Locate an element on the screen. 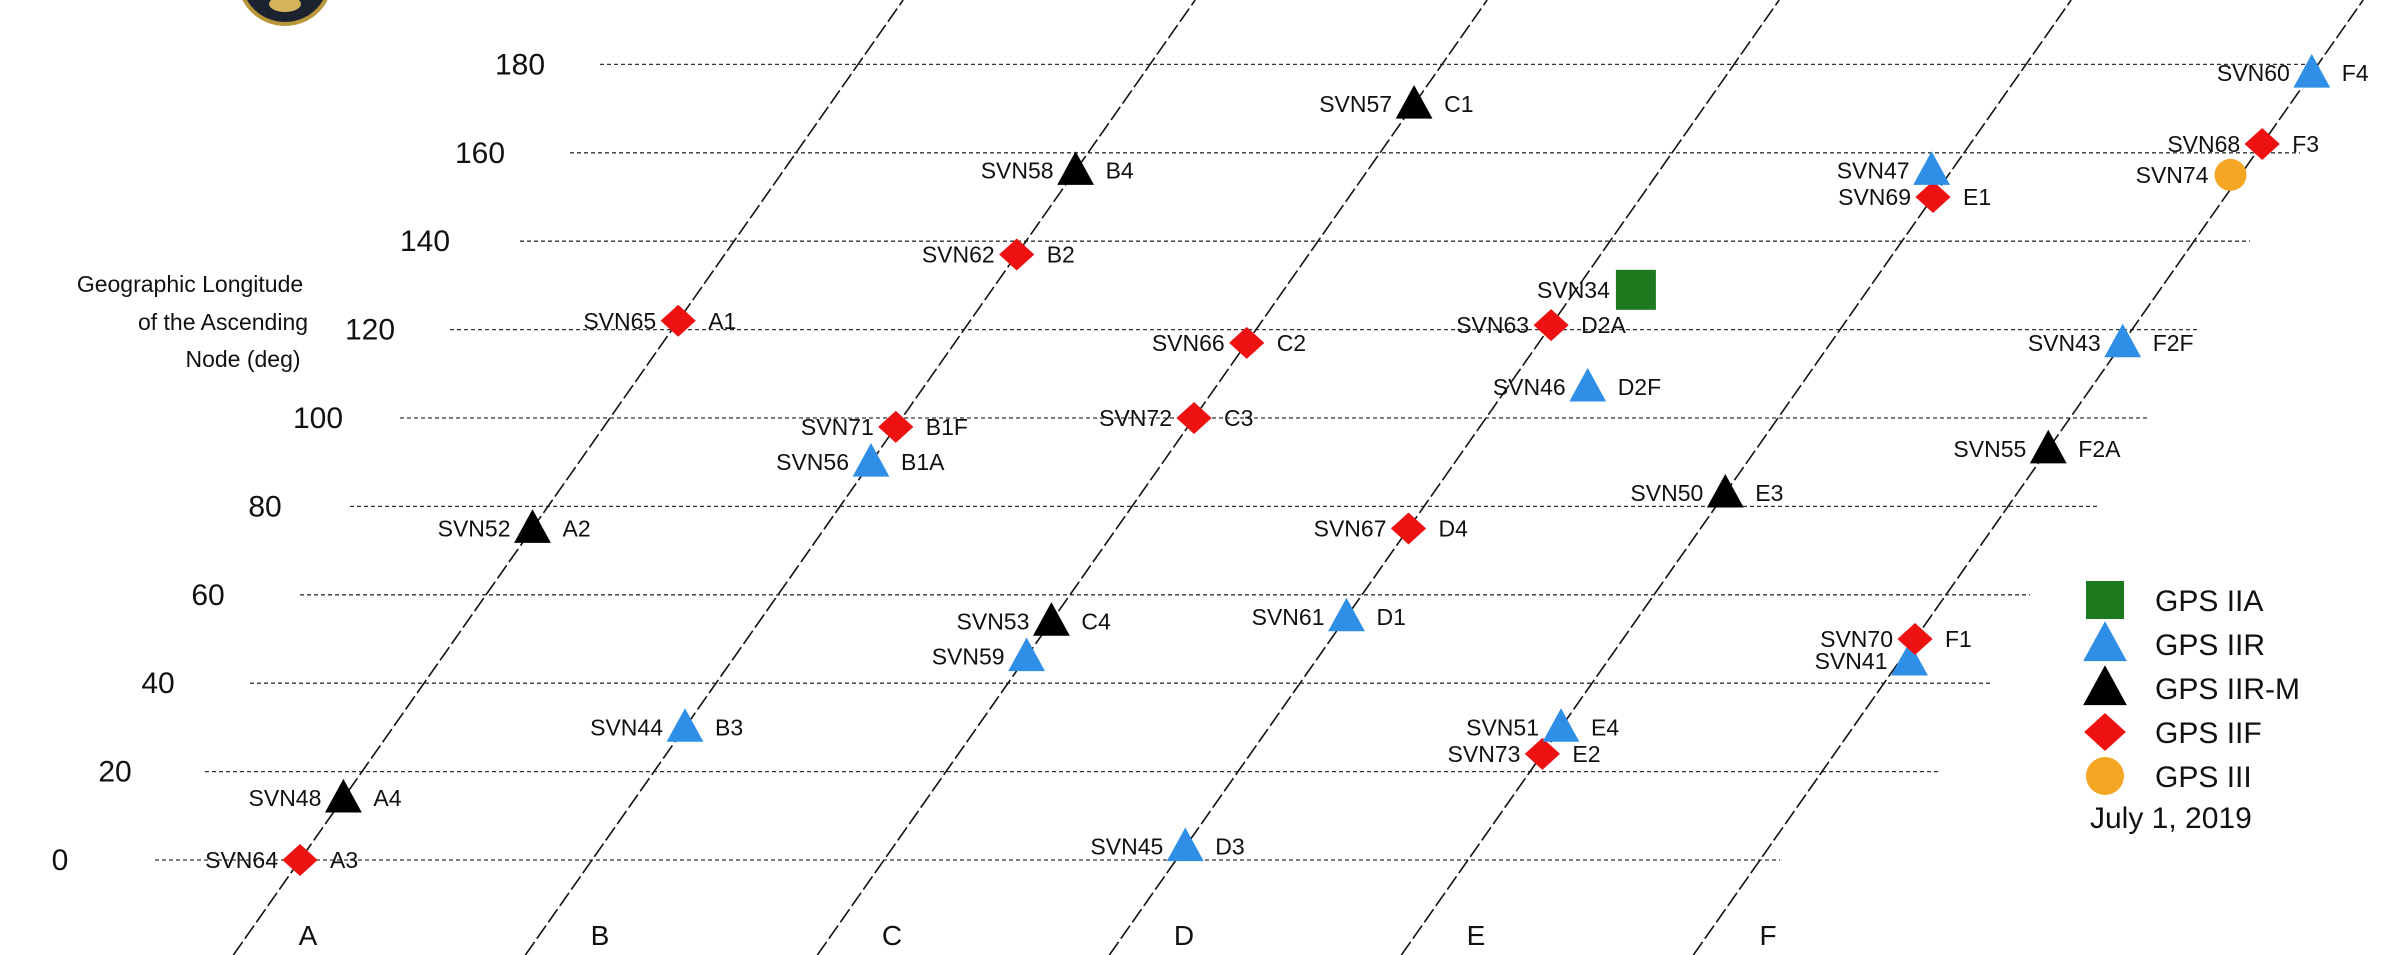 This screenshot has height=955, width=2399. svn-label: SVN51 is located at coordinates (1502, 727).